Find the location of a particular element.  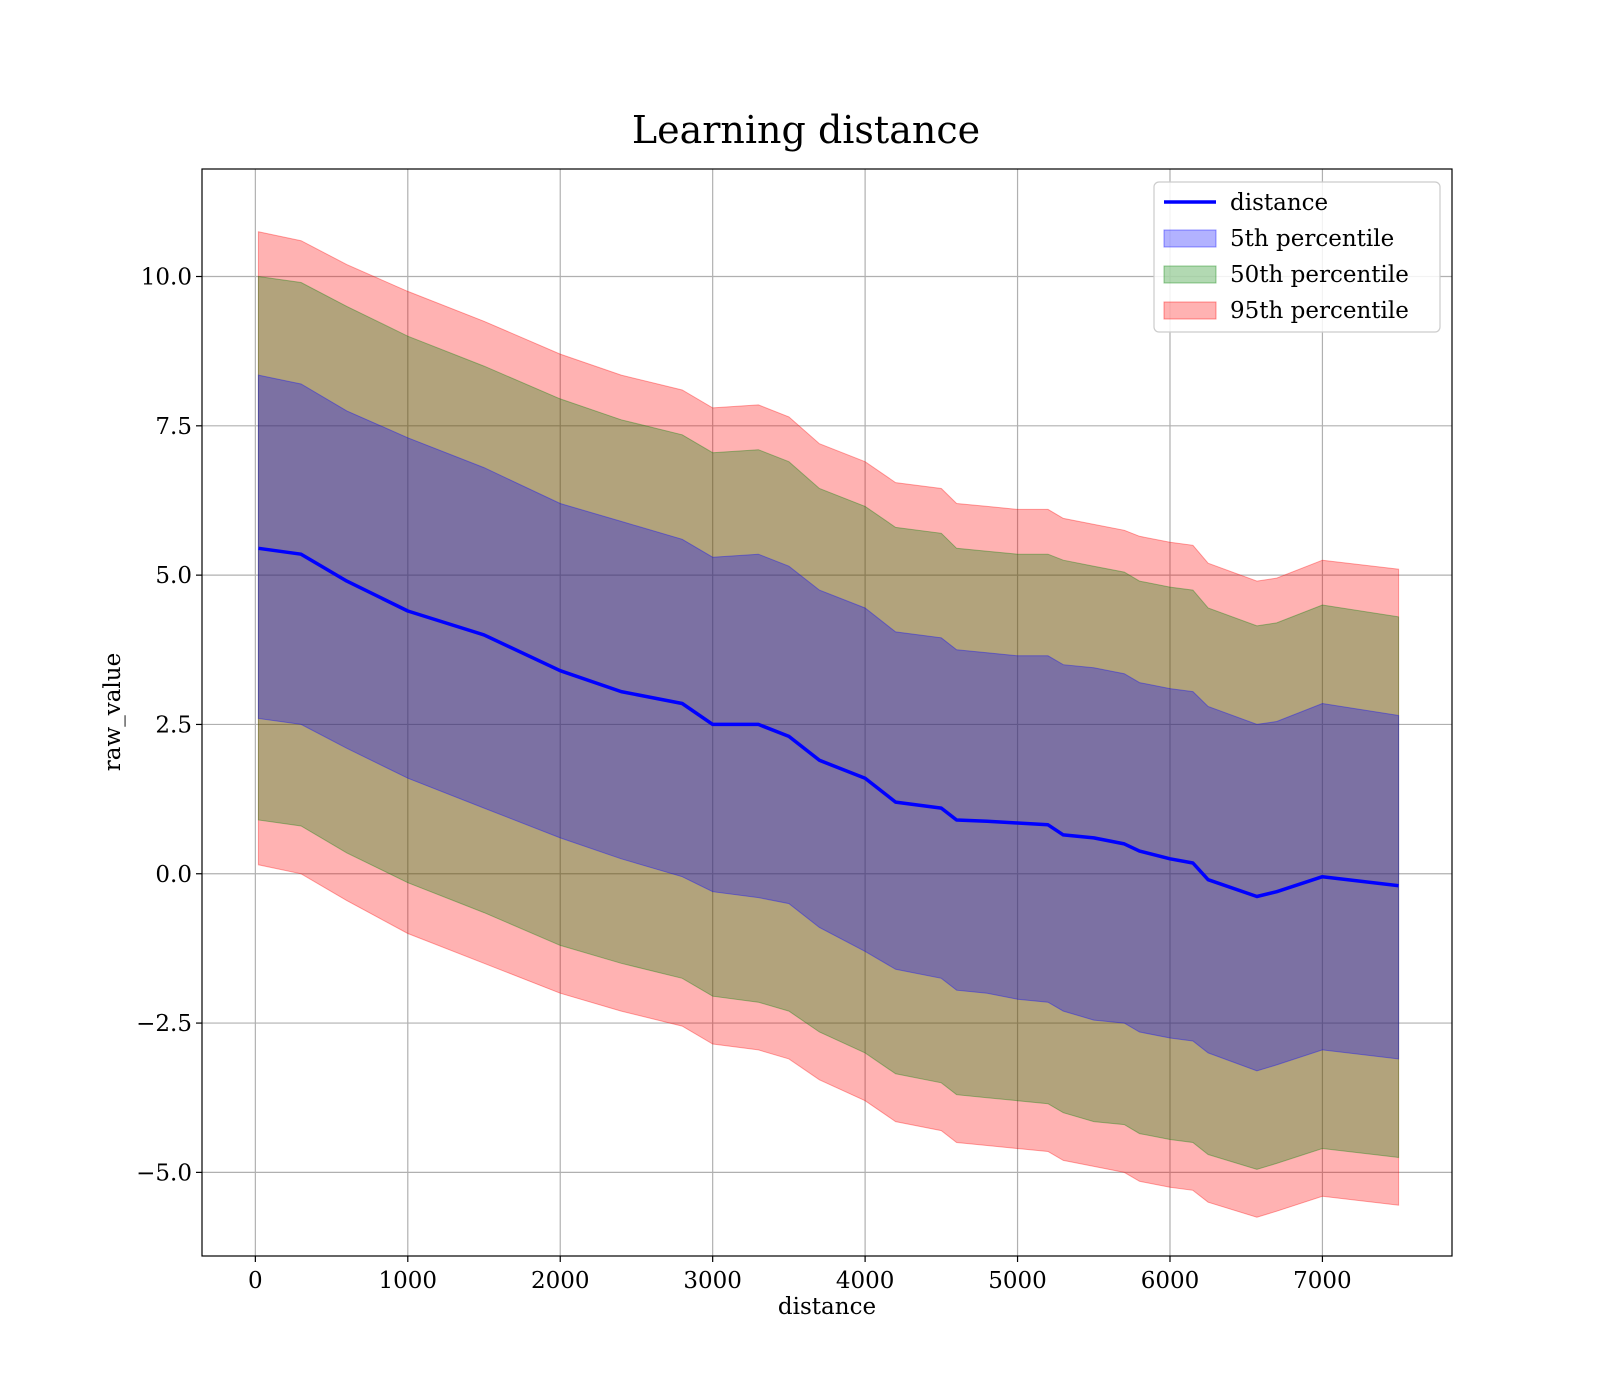

y-tick-label: −5.0 is located at coordinates (164, 1173).